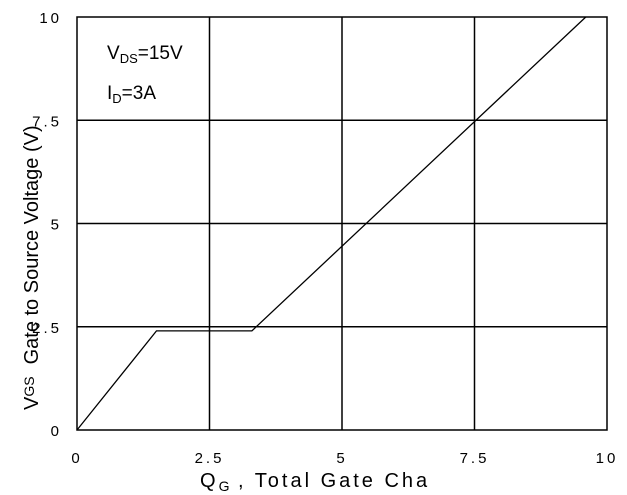  I want to click on annotation-text: ID=3A, so click(131, 94).